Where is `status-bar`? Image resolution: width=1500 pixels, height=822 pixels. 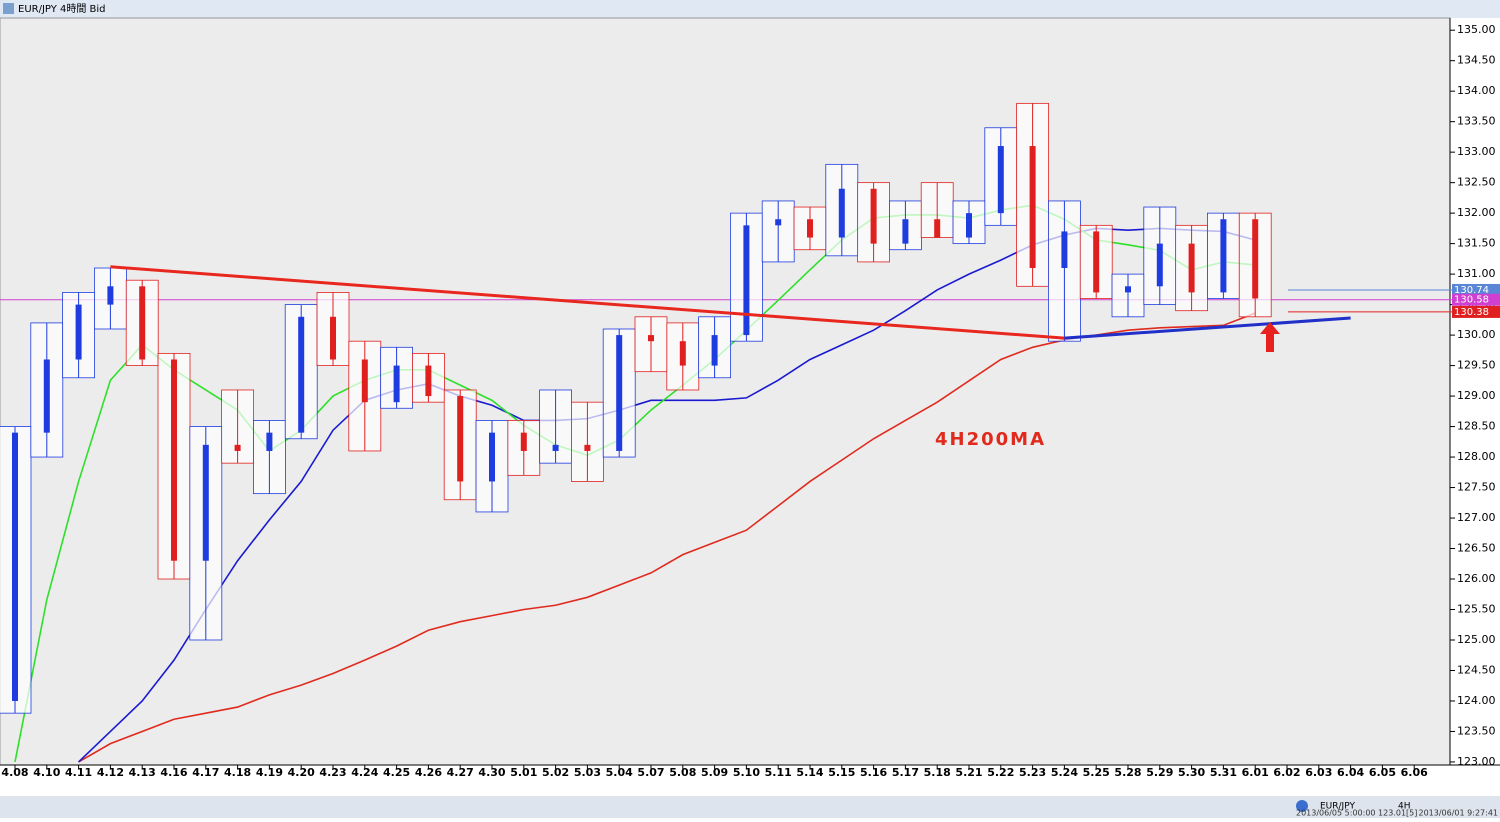 status-bar is located at coordinates (750, 807).